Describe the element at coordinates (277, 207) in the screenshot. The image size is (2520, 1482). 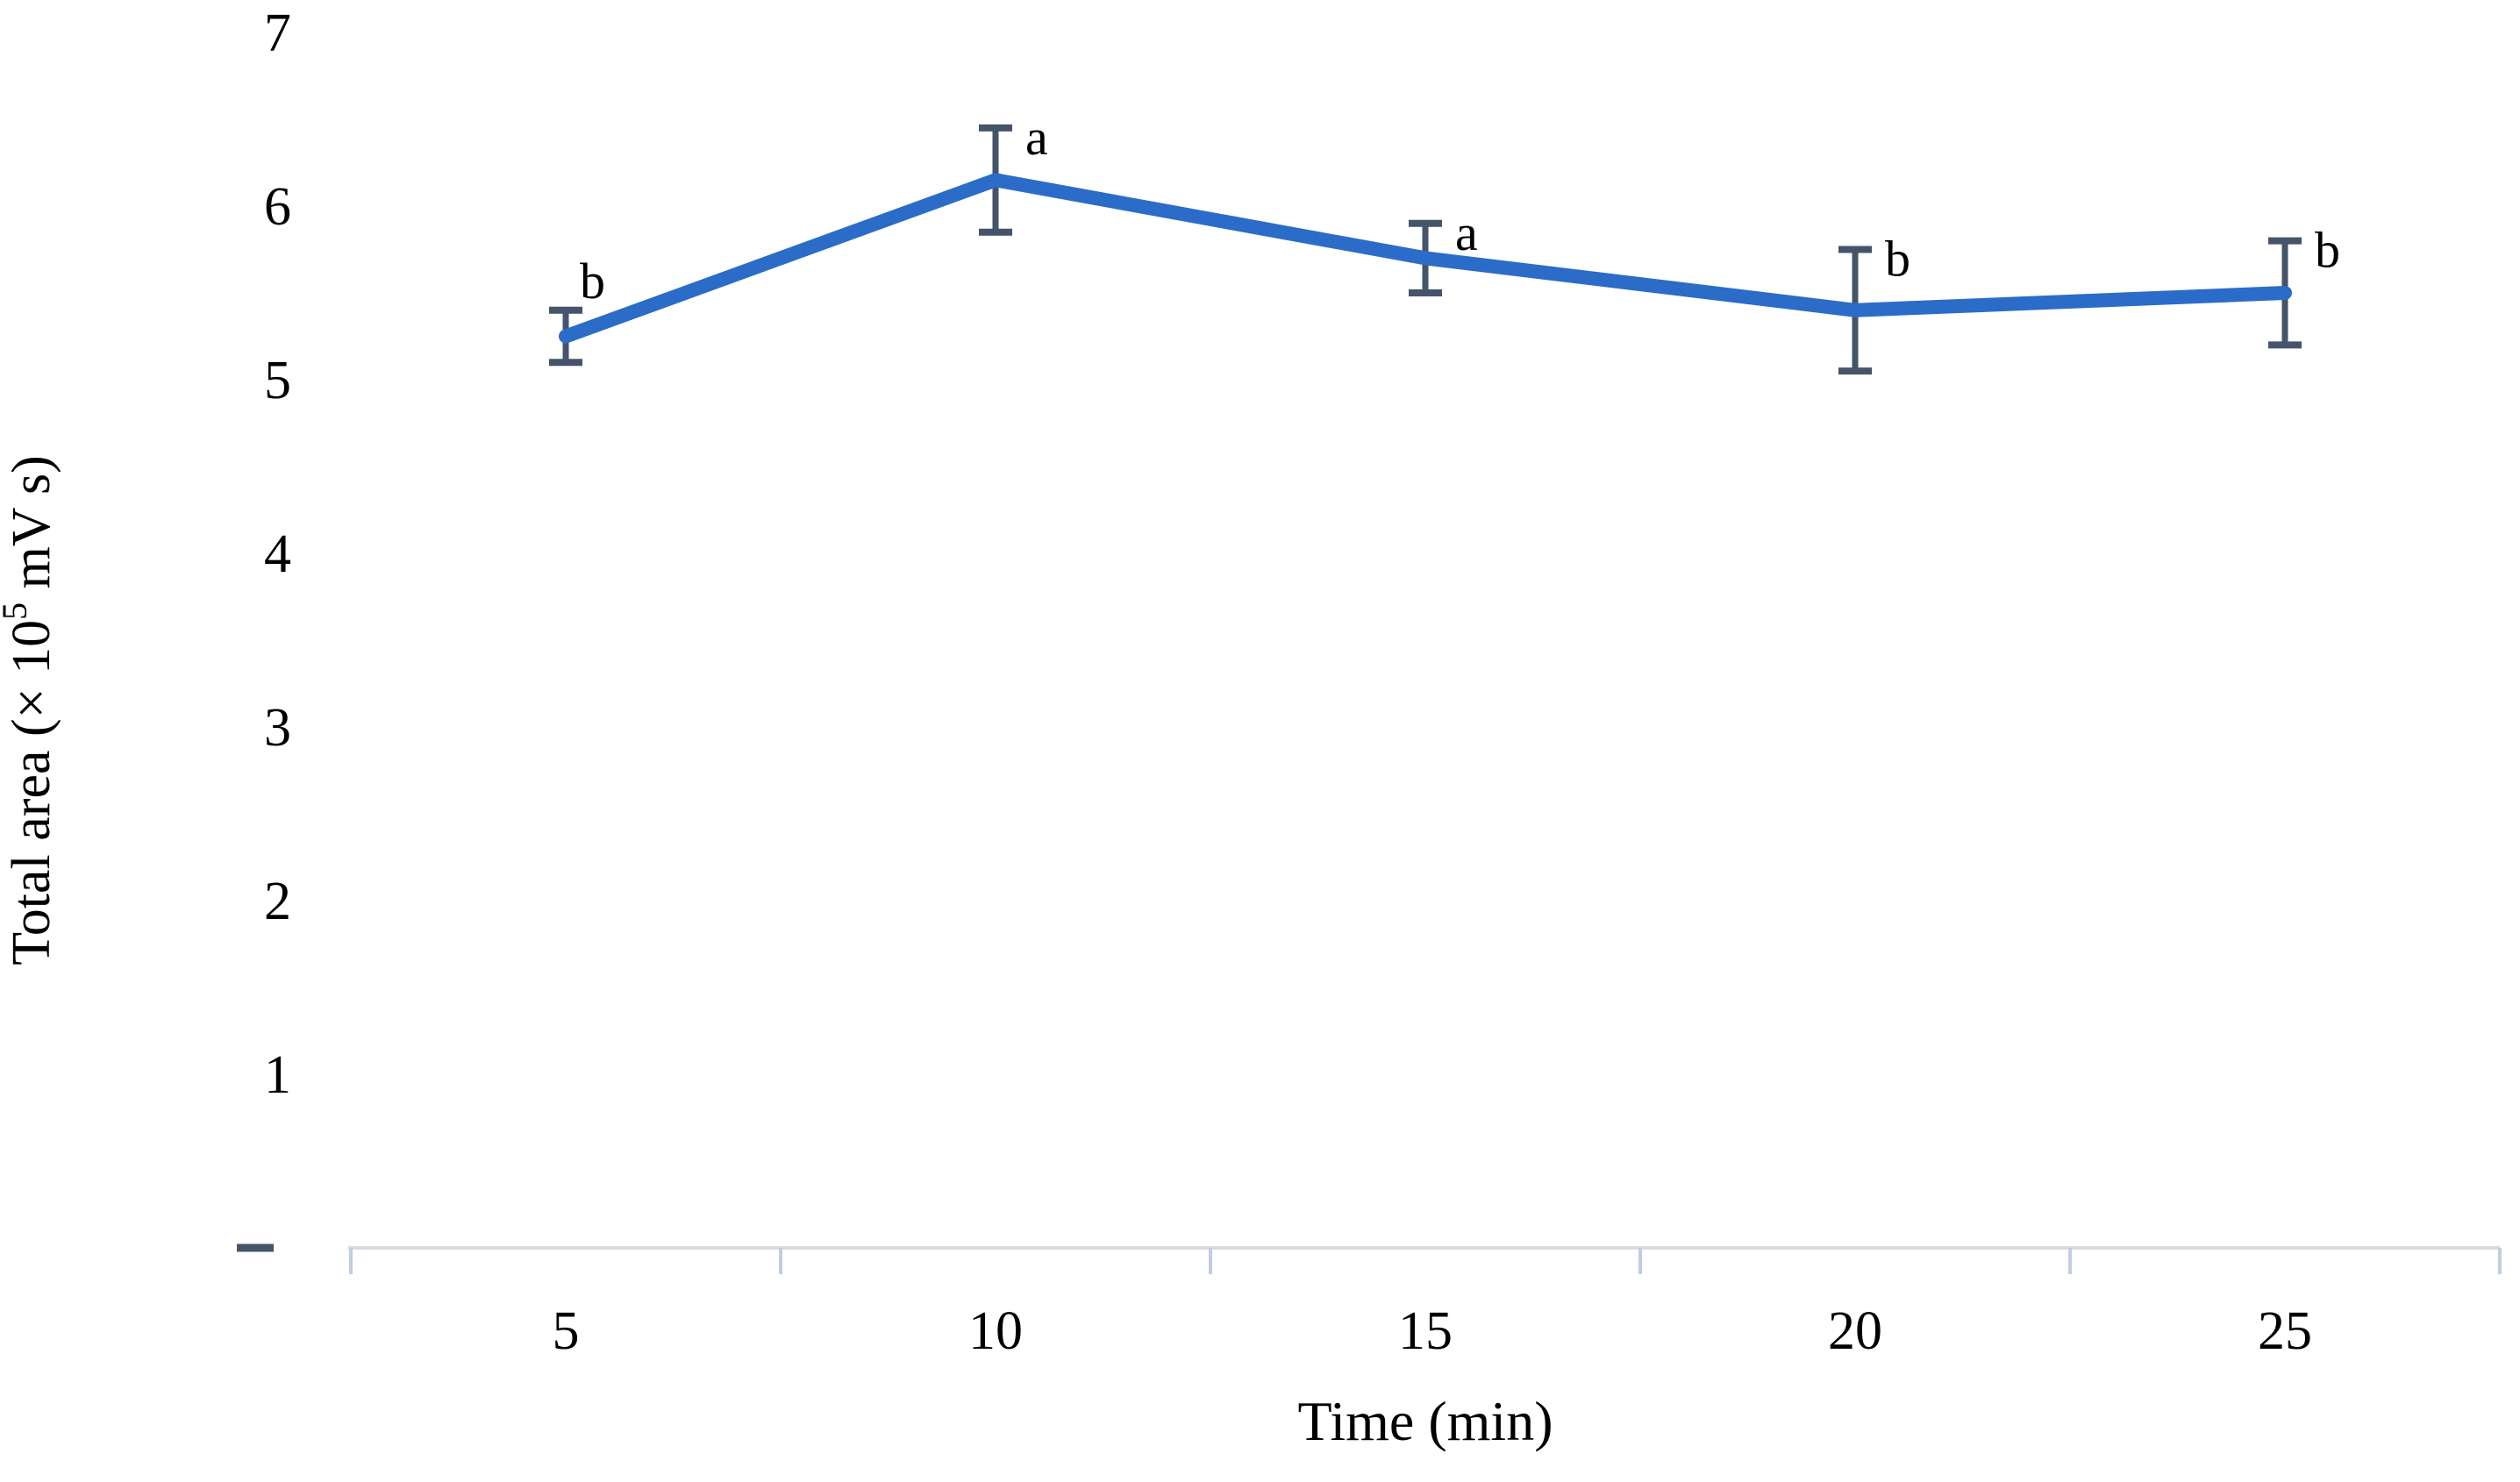
I see `y-tick-label: 6` at that location.